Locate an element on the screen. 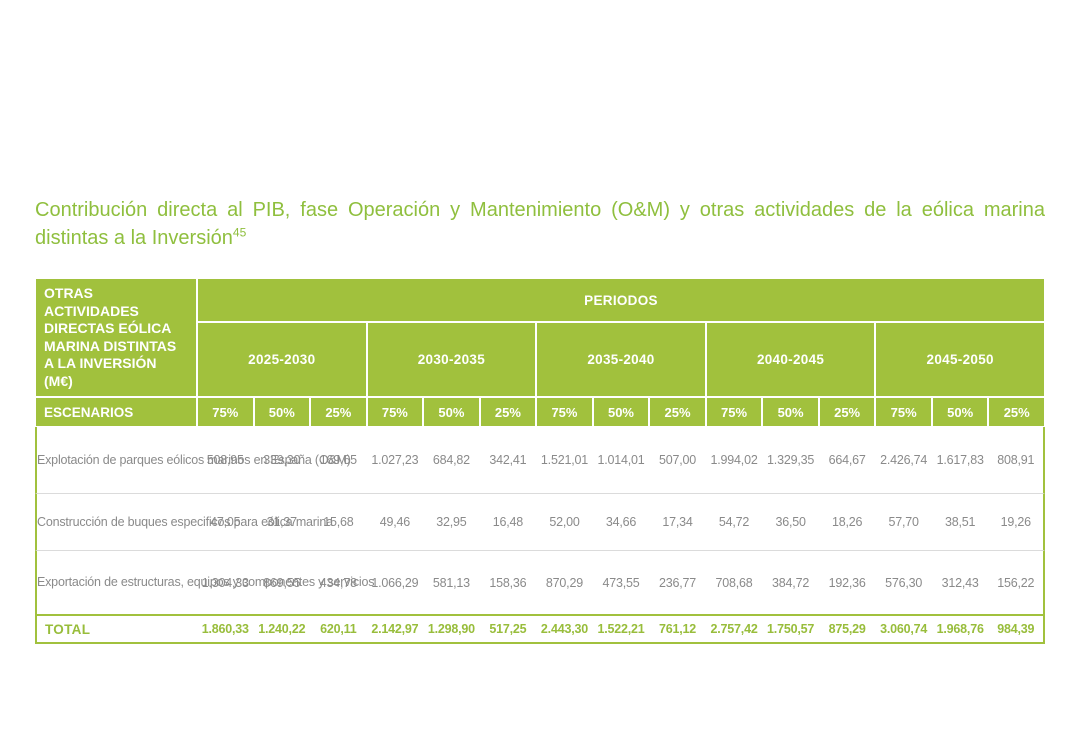 The image size is (1080, 756). value-cell: 708,68 is located at coordinates (734, 582).